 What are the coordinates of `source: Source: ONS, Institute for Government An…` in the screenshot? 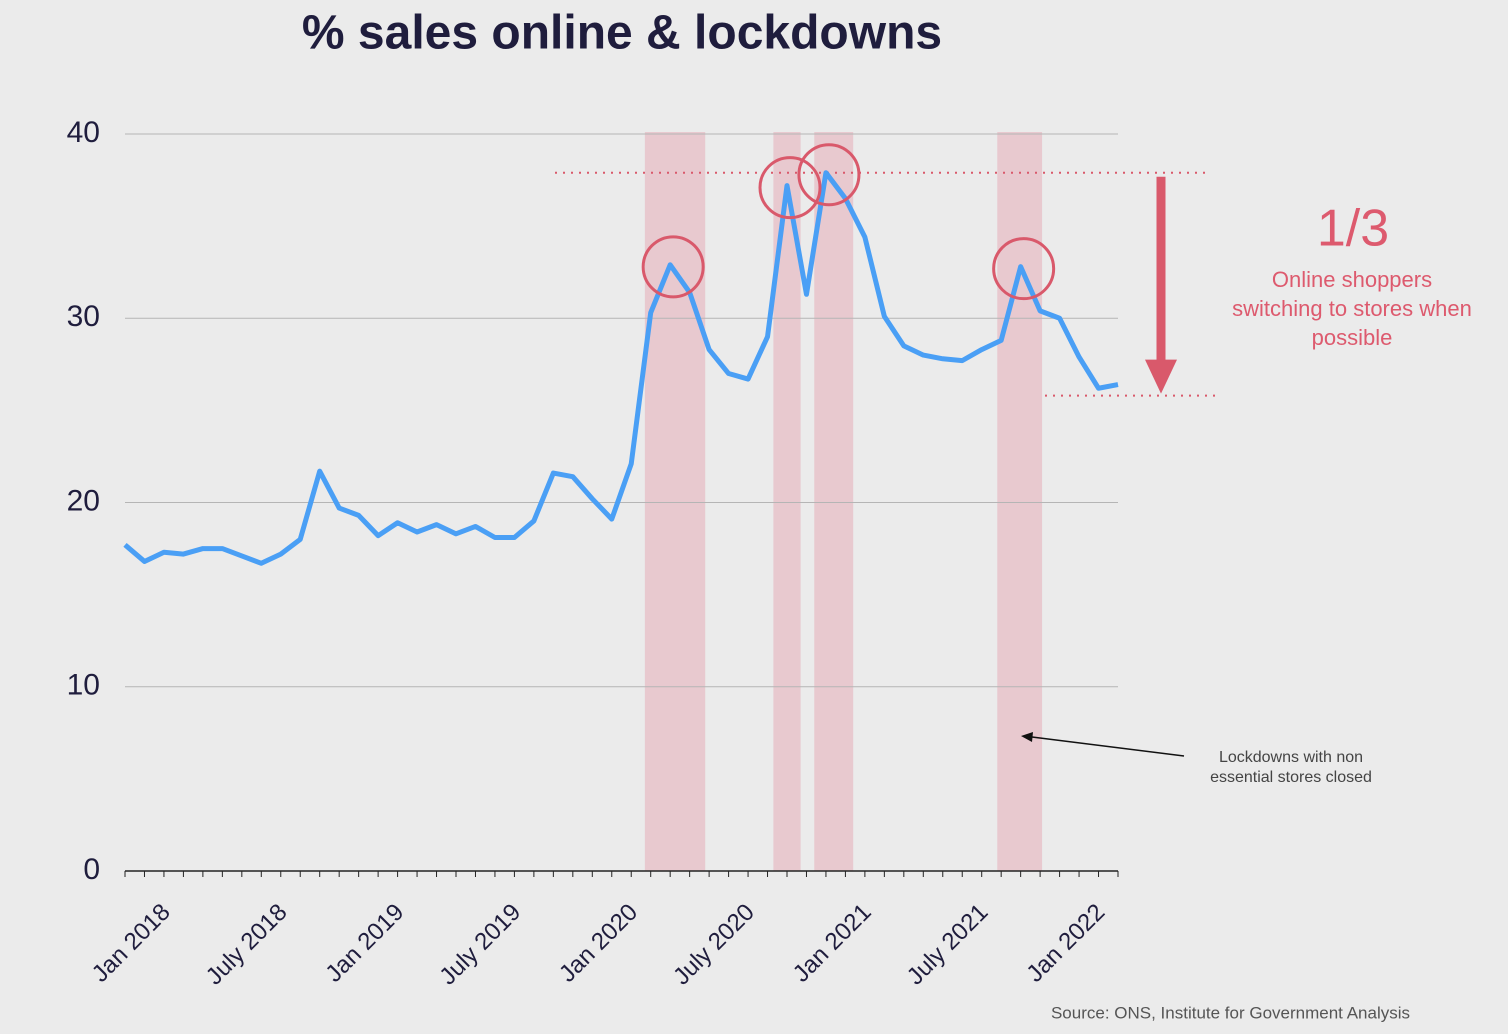 It's located at (1230, 1012).